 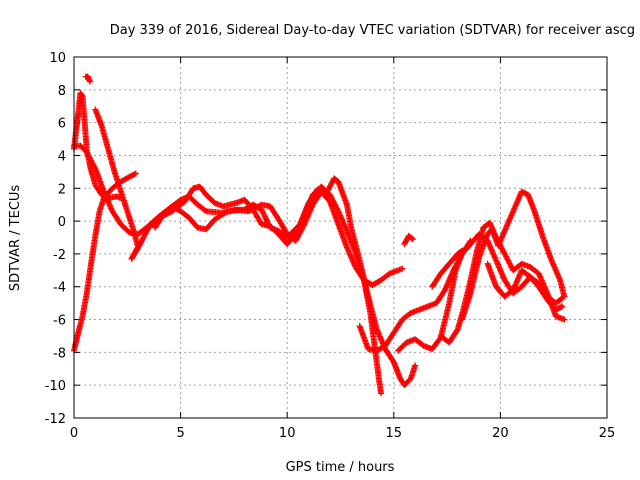 I want to click on x-tick-label: 0, so click(x=74, y=433).